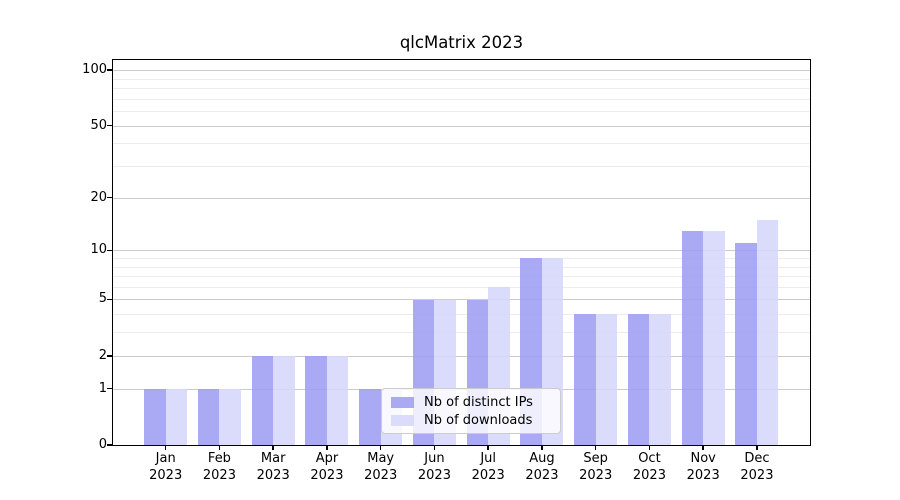 The height and width of the screenshot is (500, 900). What do you see at coordinates (381, 467) in the screenshot?
I see `x-tick-label-may: May 2023` at bounding box center [381, 467].